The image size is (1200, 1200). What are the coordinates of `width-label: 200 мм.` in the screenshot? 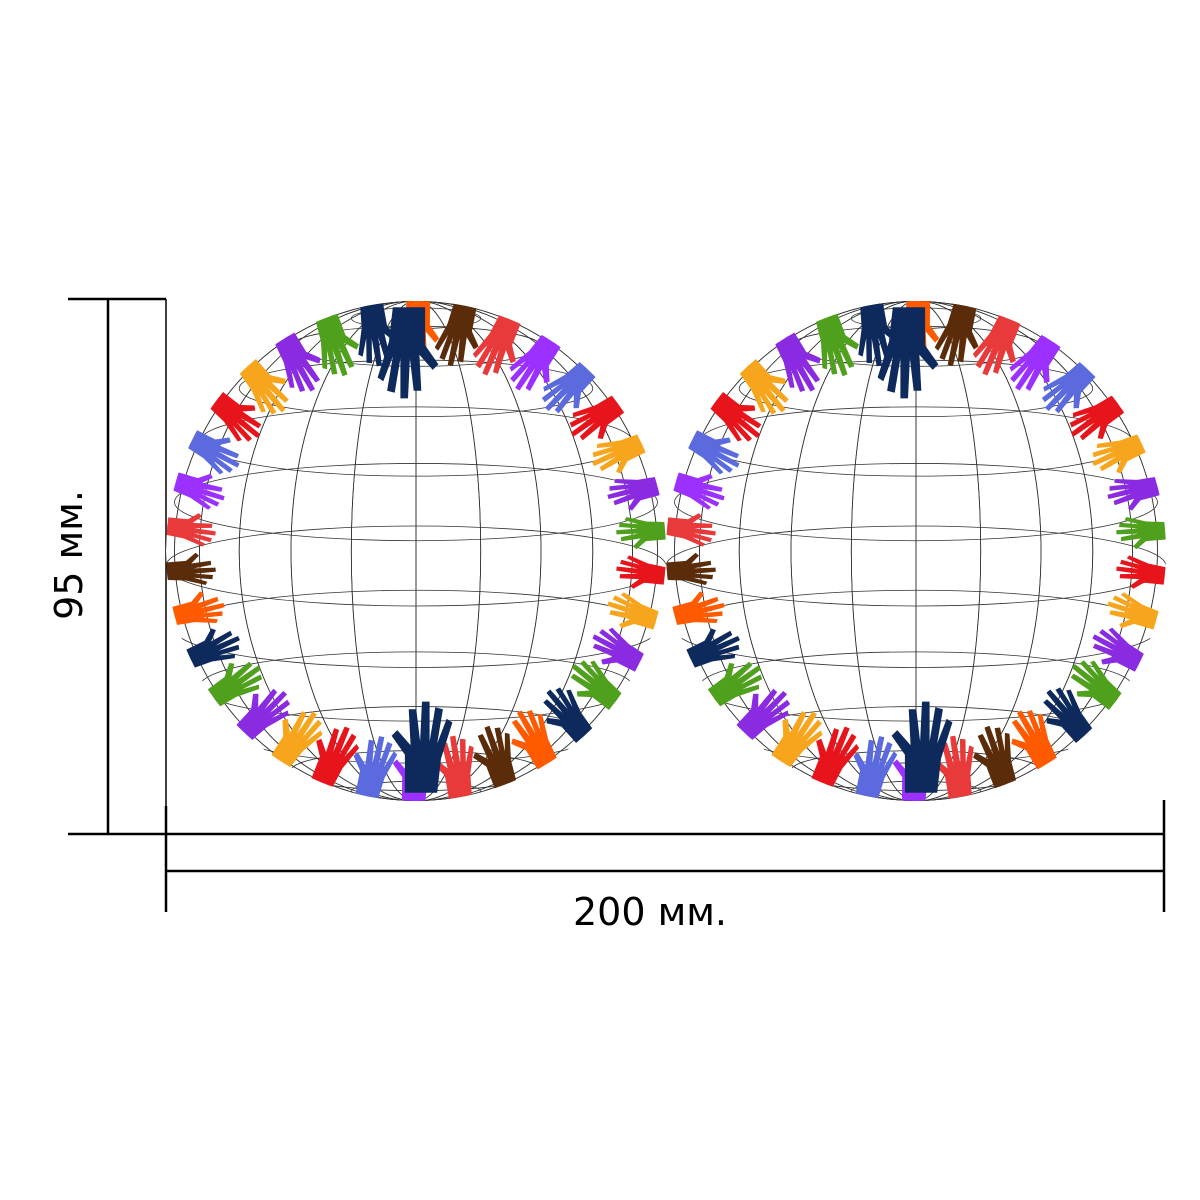 It's located at (650, 912).